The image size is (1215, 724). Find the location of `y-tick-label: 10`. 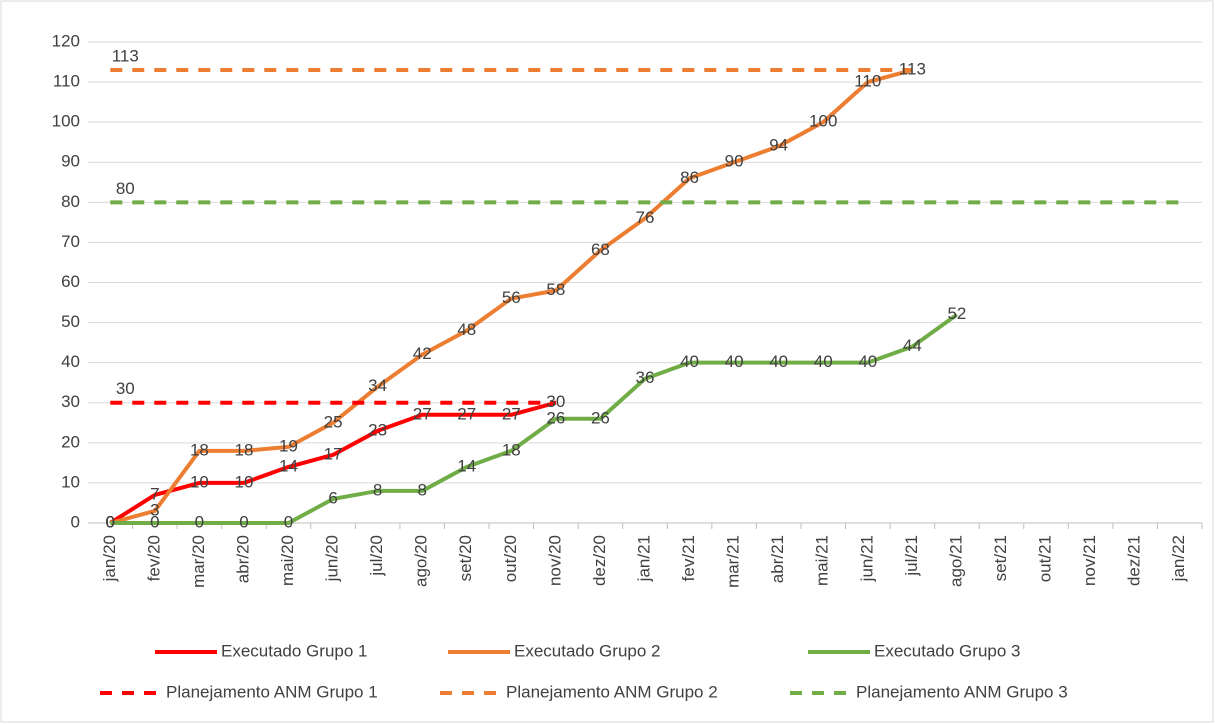

y-tick-label: 10 is located at coordinates (70, 481).